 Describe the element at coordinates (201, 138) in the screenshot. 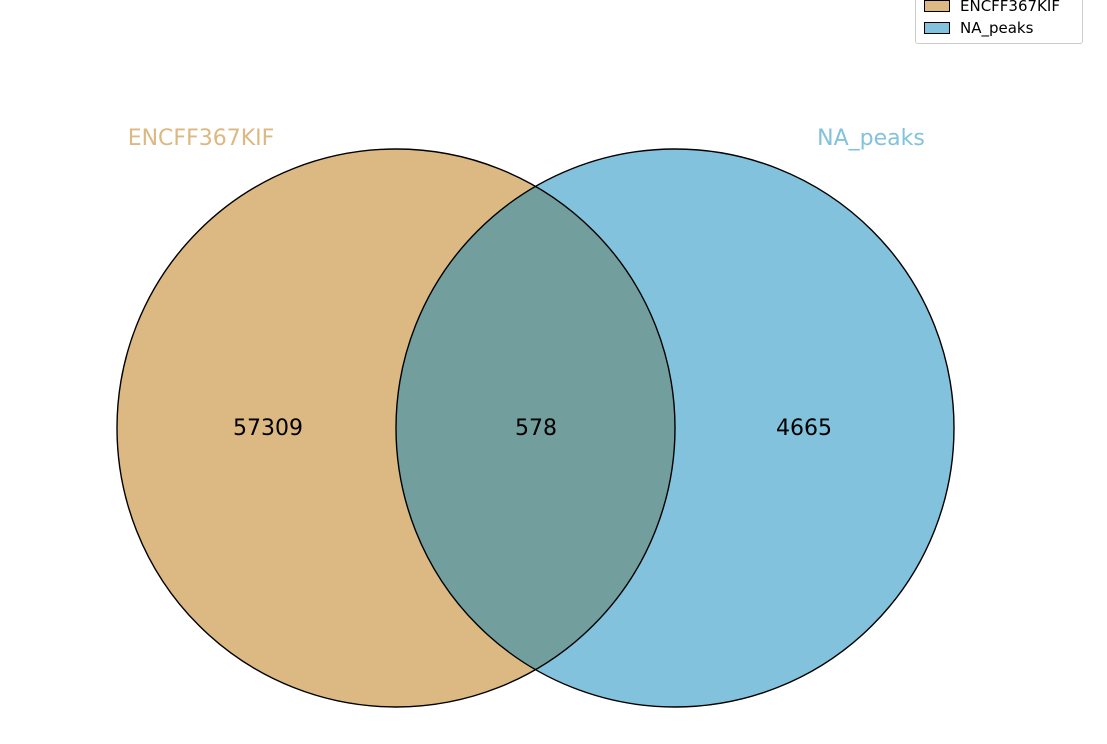

I see `set-a-label: ENCFF367KIF` at that location.